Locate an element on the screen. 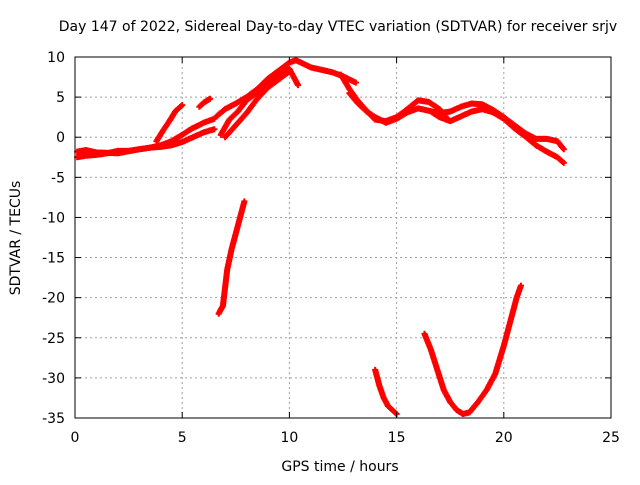 The width and height of the screenshot is (640, 485). series-track-j is located at coordinates (497, 136).